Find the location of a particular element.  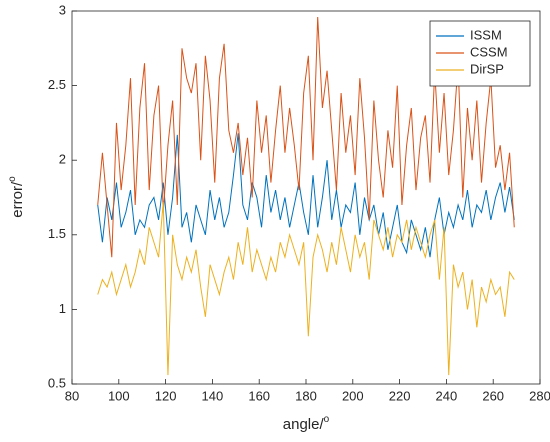

y-label-sup: o is located at coordinates (12, 179).